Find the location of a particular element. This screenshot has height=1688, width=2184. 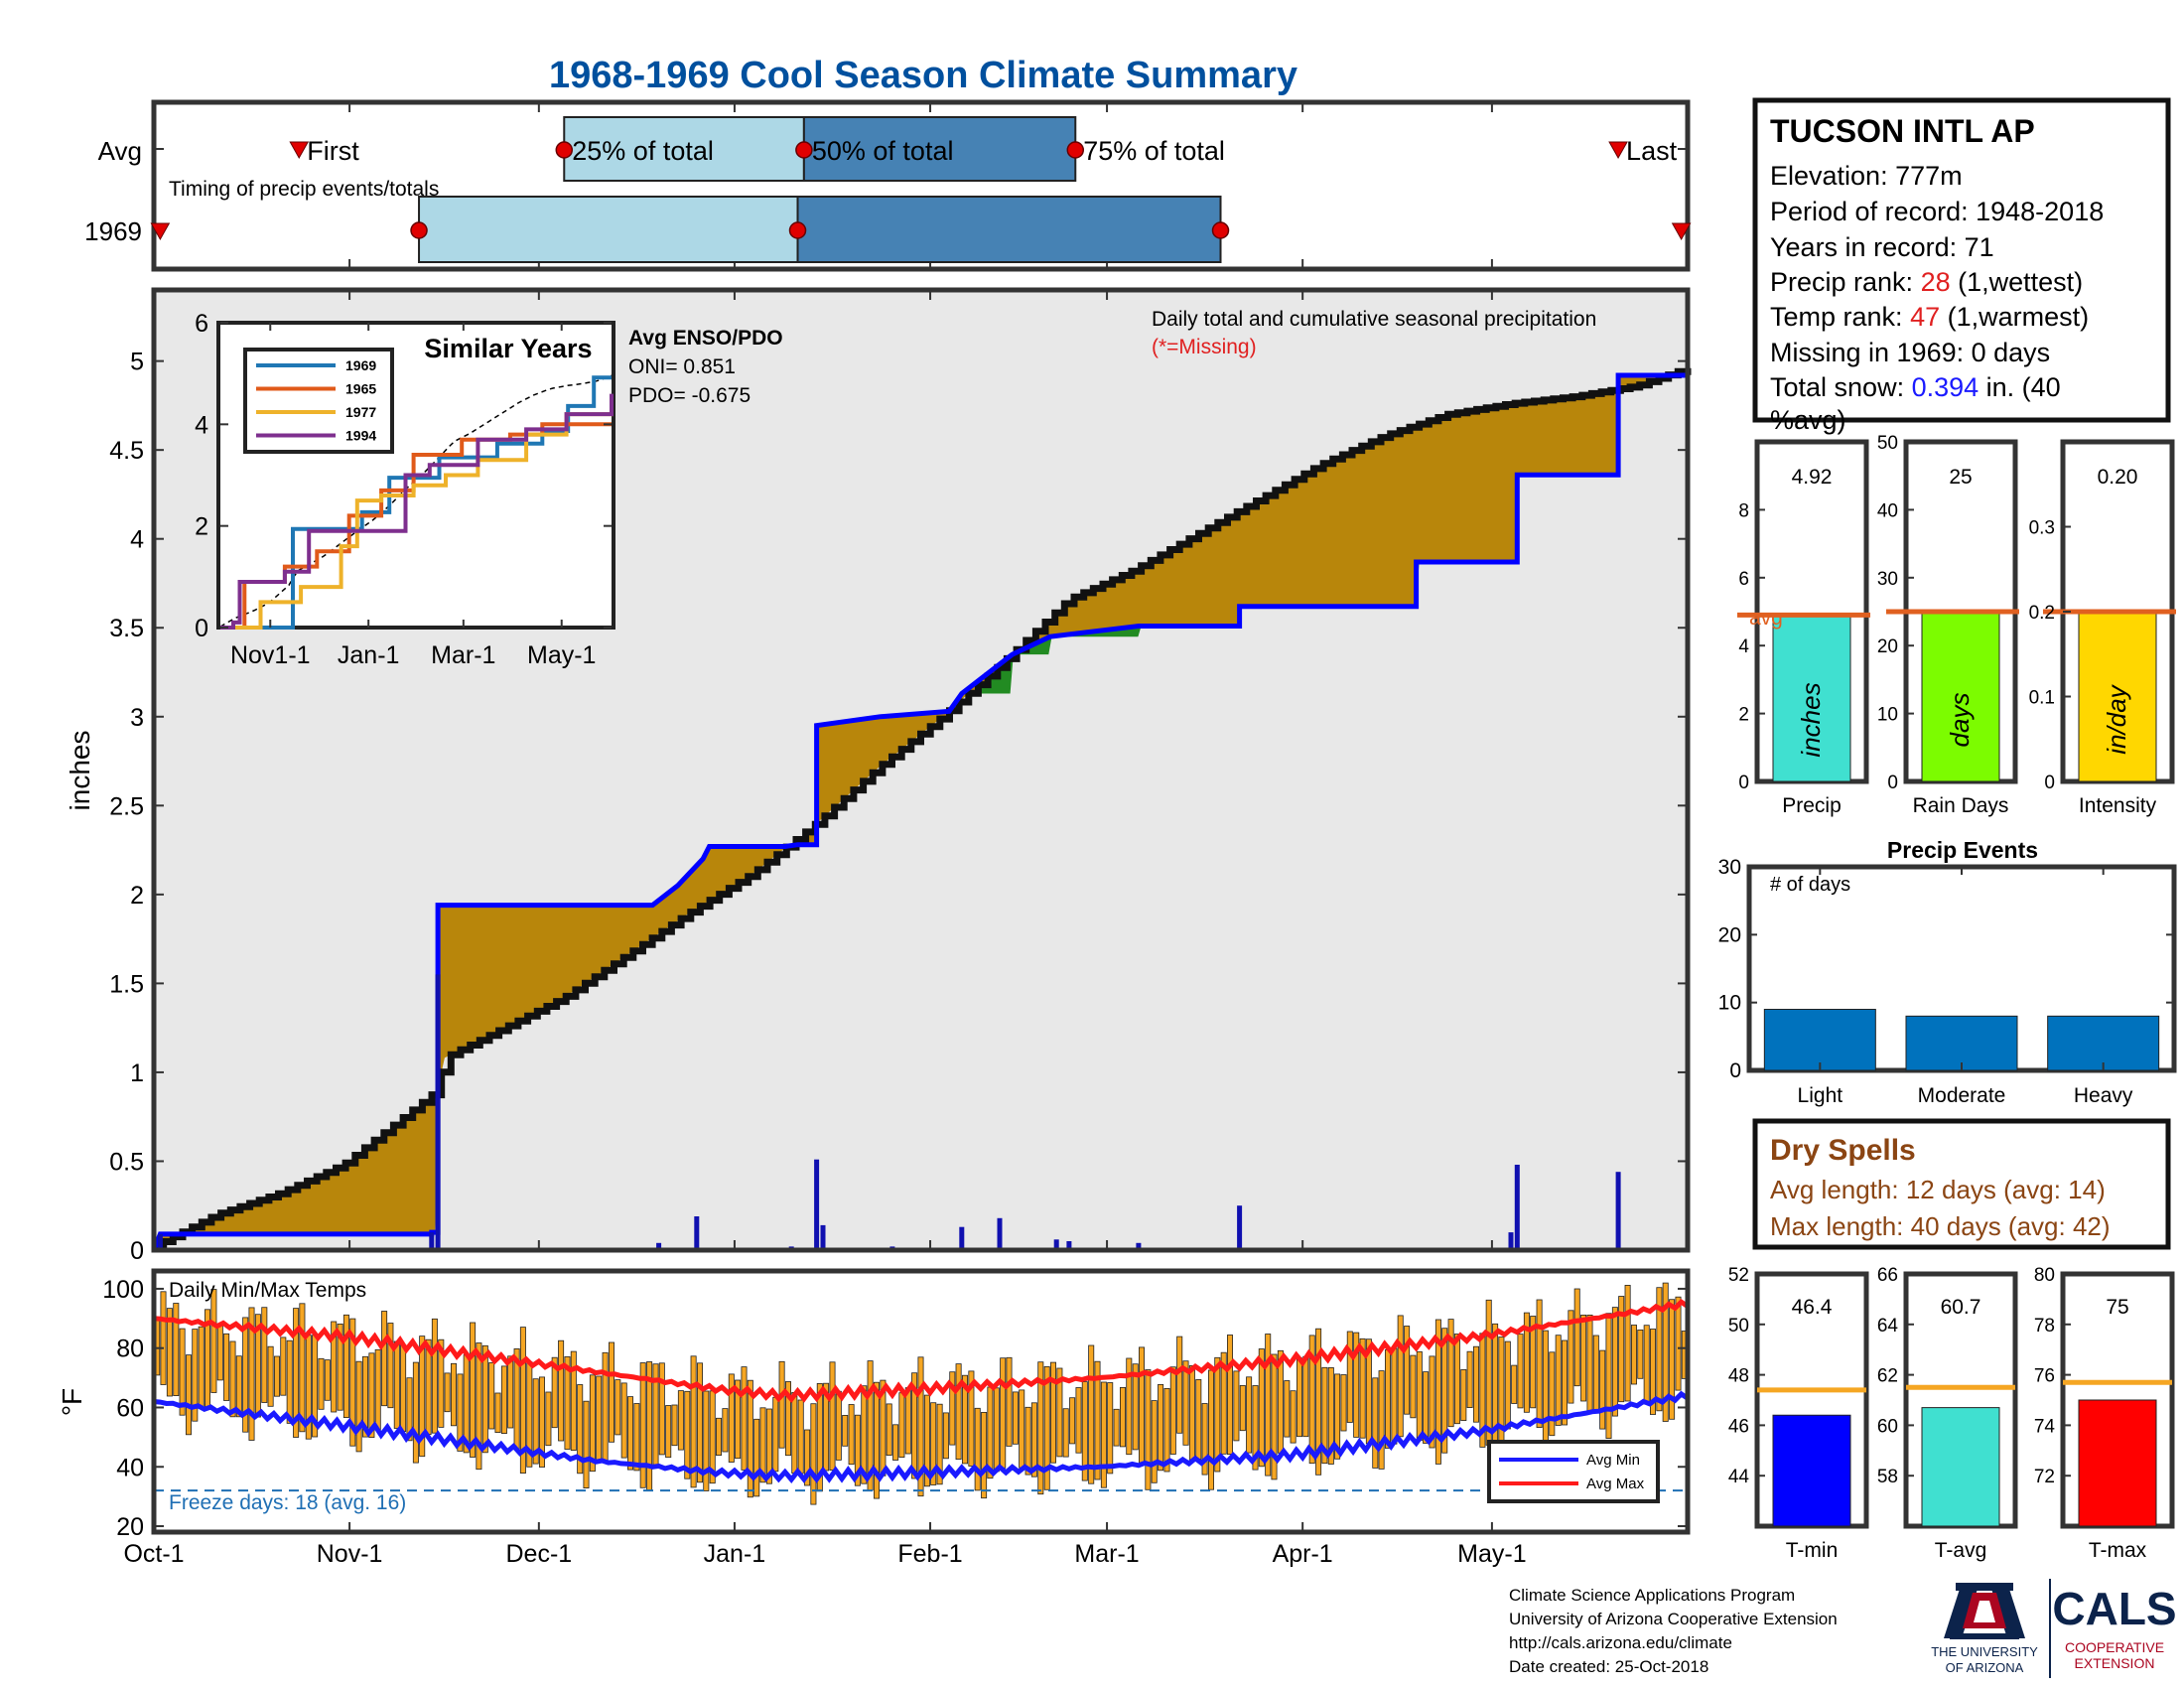

avg-p75-marker is located at coordinates (1075, 150).